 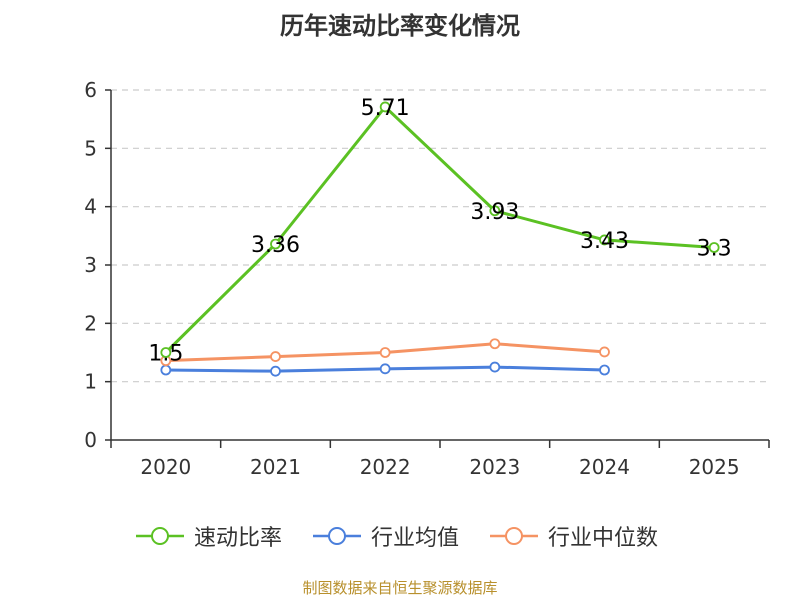 What do you see at coordinates (337, 536) in the screenshot?
I see `legend-marker-industry-mean-icon` at bounding box center [337, 536].